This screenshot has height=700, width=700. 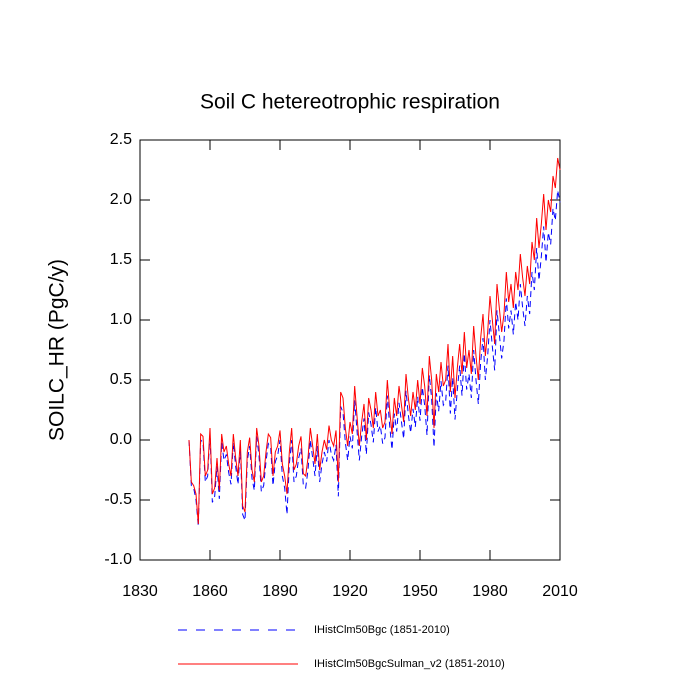 I want to click on y-tick-label: 2.5, so click(x=121, y=139).